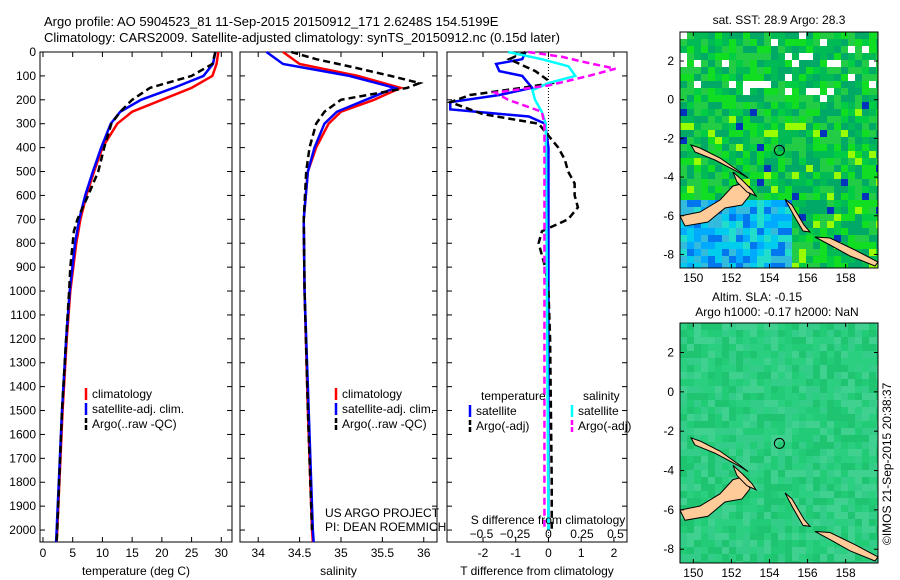 The width and height of the screenshot is (900, 580). What do you see at coordinates (513, 396) in the screenshot?
I see `legend-heading-temperature: temperature` at bounding box center [513, 396].